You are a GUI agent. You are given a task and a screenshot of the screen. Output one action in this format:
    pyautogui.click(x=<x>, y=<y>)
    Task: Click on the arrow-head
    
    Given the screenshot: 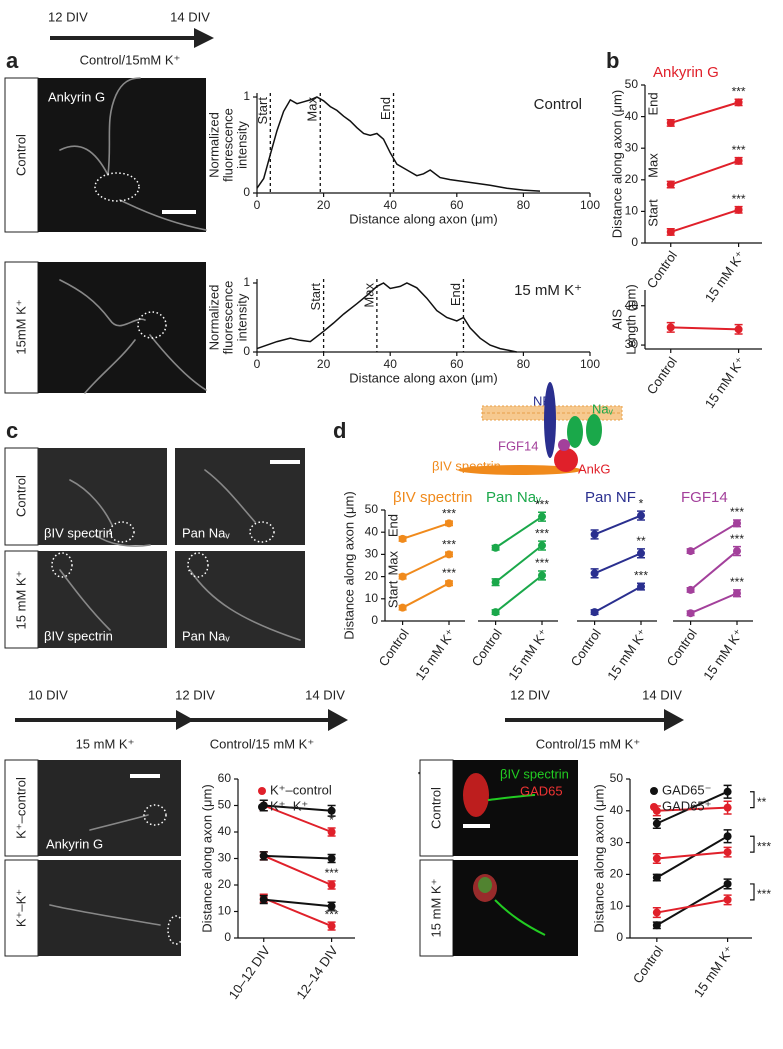 What is the action you would take?
    pyautogui.click(x=338, y=720)
    